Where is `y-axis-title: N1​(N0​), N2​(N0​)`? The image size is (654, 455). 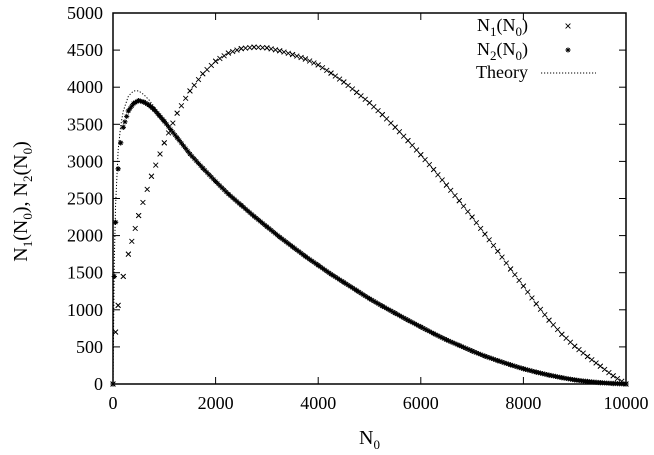
y-axis-title: N1​(N0​), N2​(N0​) is located at coordinates (22, 201).